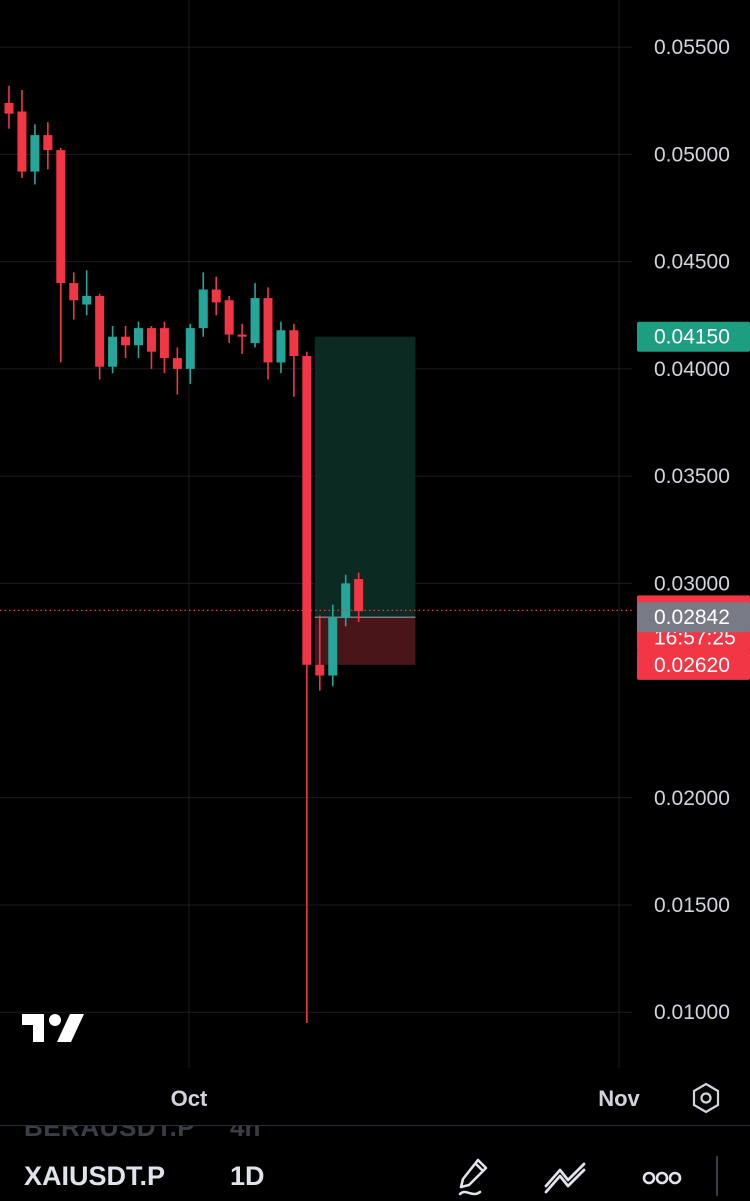 This screenshot has width=750, height=1201. I want to click on y-axis-tick-label: 0.03000, so click(692, 583).